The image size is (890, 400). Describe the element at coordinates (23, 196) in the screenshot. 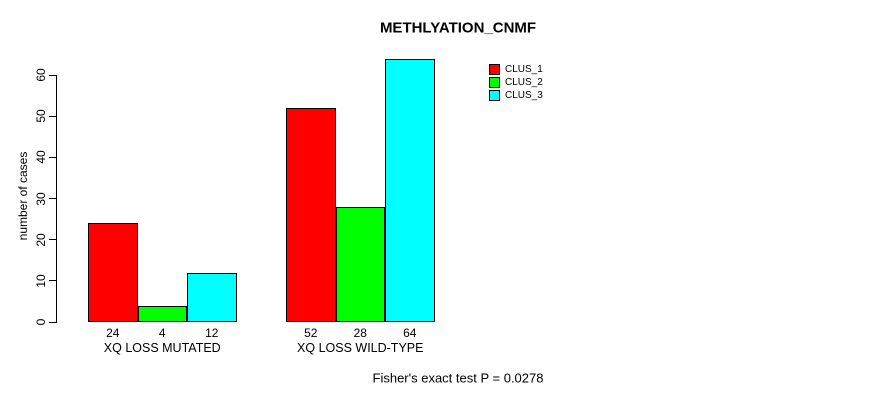

I see `y-axis-label: number of cases` at that location.